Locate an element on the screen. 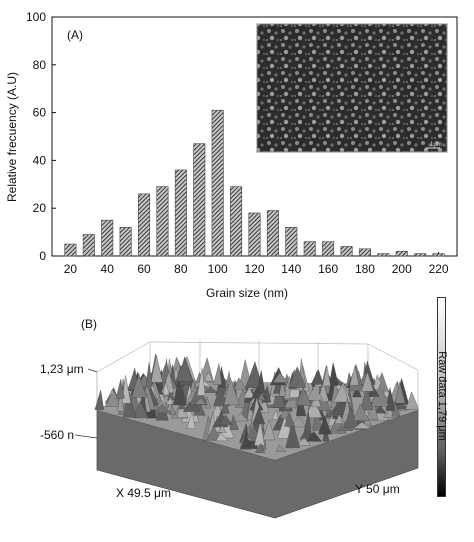 The height and width of the screenshot is (542, 474). z-axis-bottom-label: -560 n is located at coordinates (57, 435).